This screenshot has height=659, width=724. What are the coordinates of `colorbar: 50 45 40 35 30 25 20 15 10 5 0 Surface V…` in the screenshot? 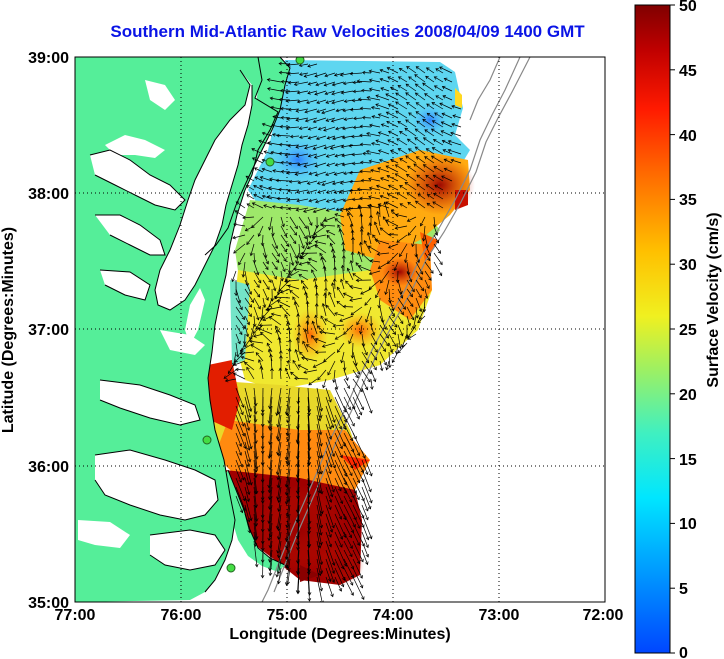 It's located at (678, 329).